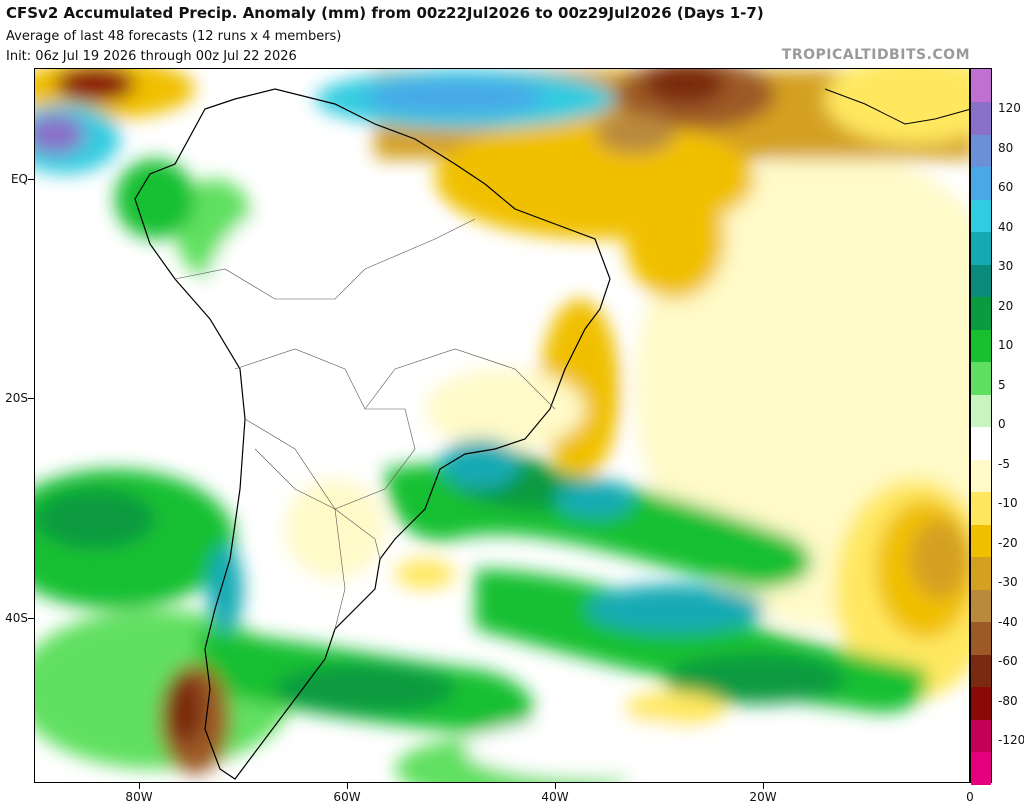 The height and width of the screenshot is (804, 1024). What do you see at coordinates (1008, 542) in the screenshot?
I see `colorbar-label: -20` at bounding box center [1008, 542].